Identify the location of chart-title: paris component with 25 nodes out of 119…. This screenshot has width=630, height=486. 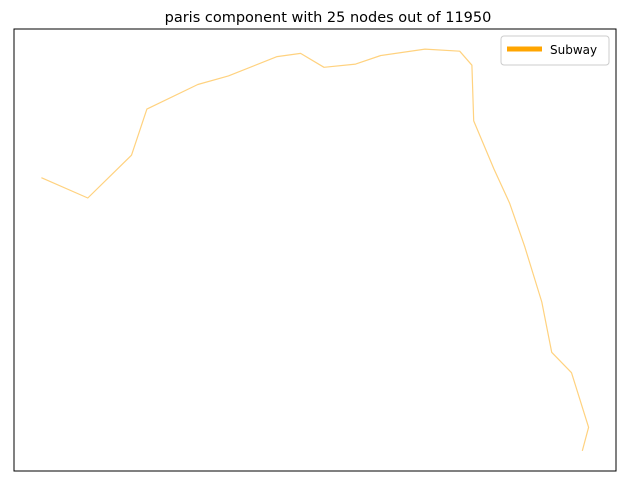
(328, 18).